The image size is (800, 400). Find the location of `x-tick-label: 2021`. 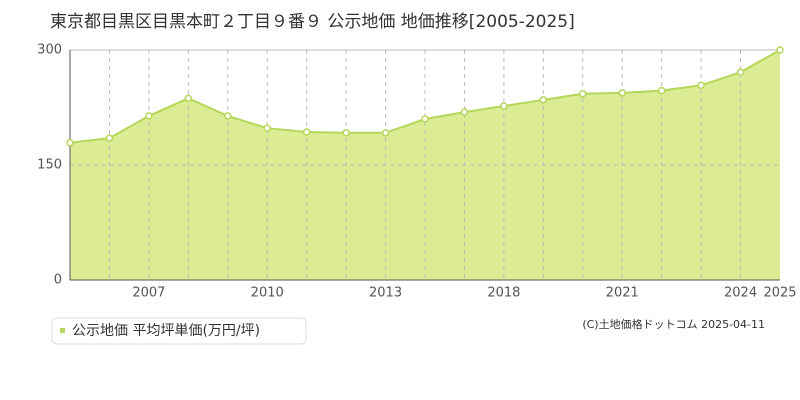

x-tick-label: 2021 is located at coordinates (622, 293).